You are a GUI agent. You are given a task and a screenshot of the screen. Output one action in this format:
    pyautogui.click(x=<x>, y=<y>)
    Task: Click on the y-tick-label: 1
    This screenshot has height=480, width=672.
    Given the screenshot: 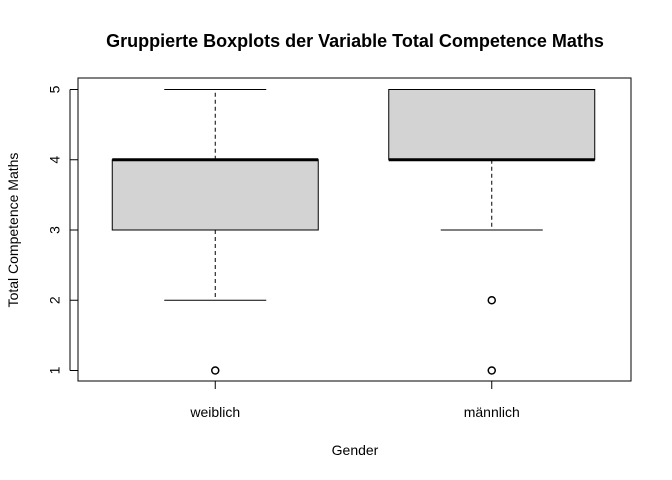 What is the action you would take?
    pyautogui.click(x=55, y=370)
    